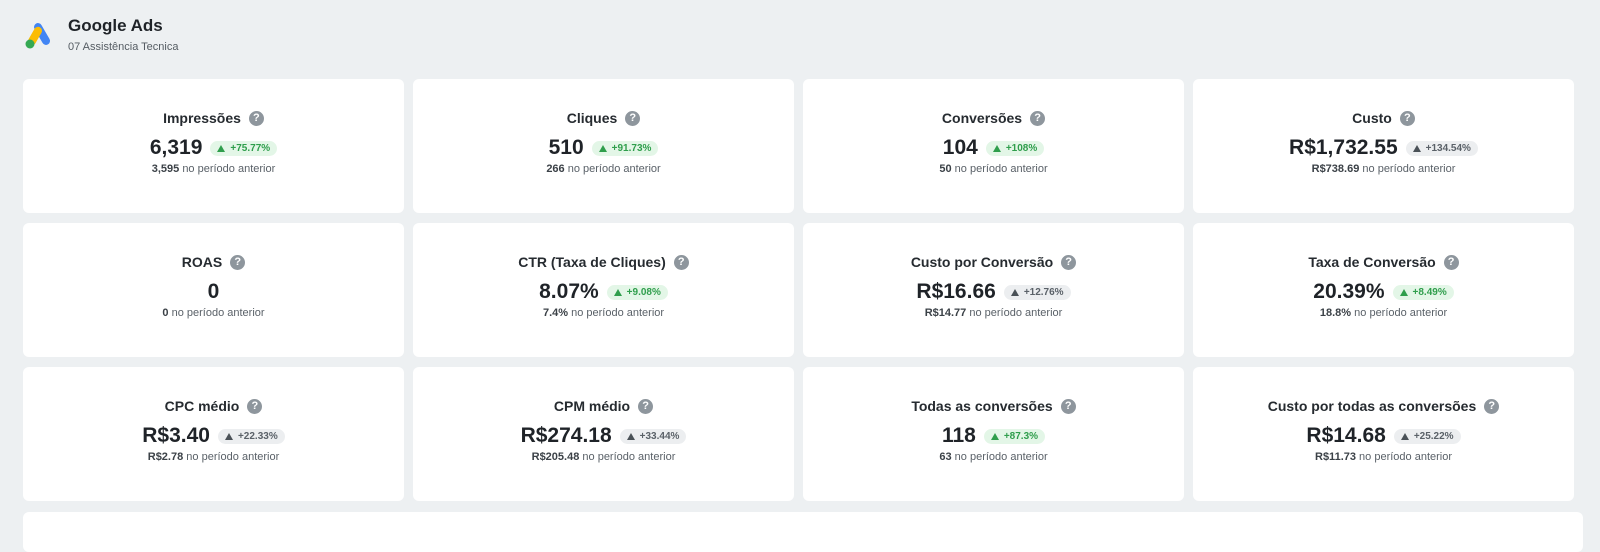 The height and width of the screenshot is (552, 1600). Describe the element at coordinates (659, 436) in the screenshot. I see `change-value: +33.44%` at that location.